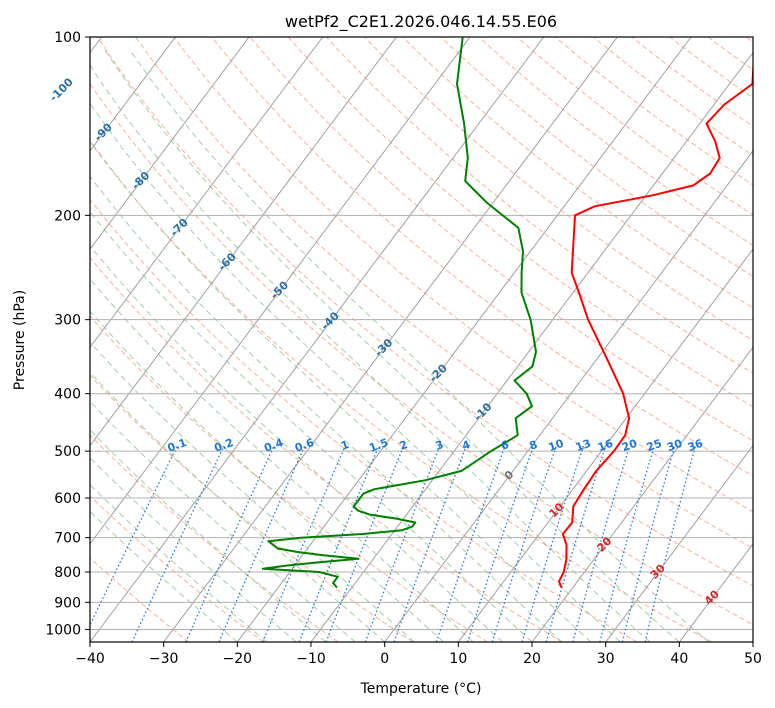 This screenshot has height=708, width=775. Describe the element at coordinates (164, 659) in the screenshot. I see `x-tick-label: −30` at that location.